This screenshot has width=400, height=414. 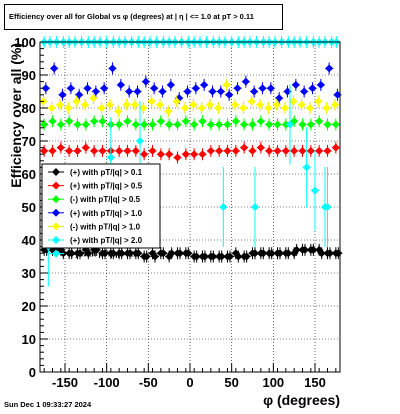 What do you see at coordinates (106, 172) in the screenshot?
I see `legend-label: (+) with pT/|q| > 0.1` at bounding box center [106, 172].